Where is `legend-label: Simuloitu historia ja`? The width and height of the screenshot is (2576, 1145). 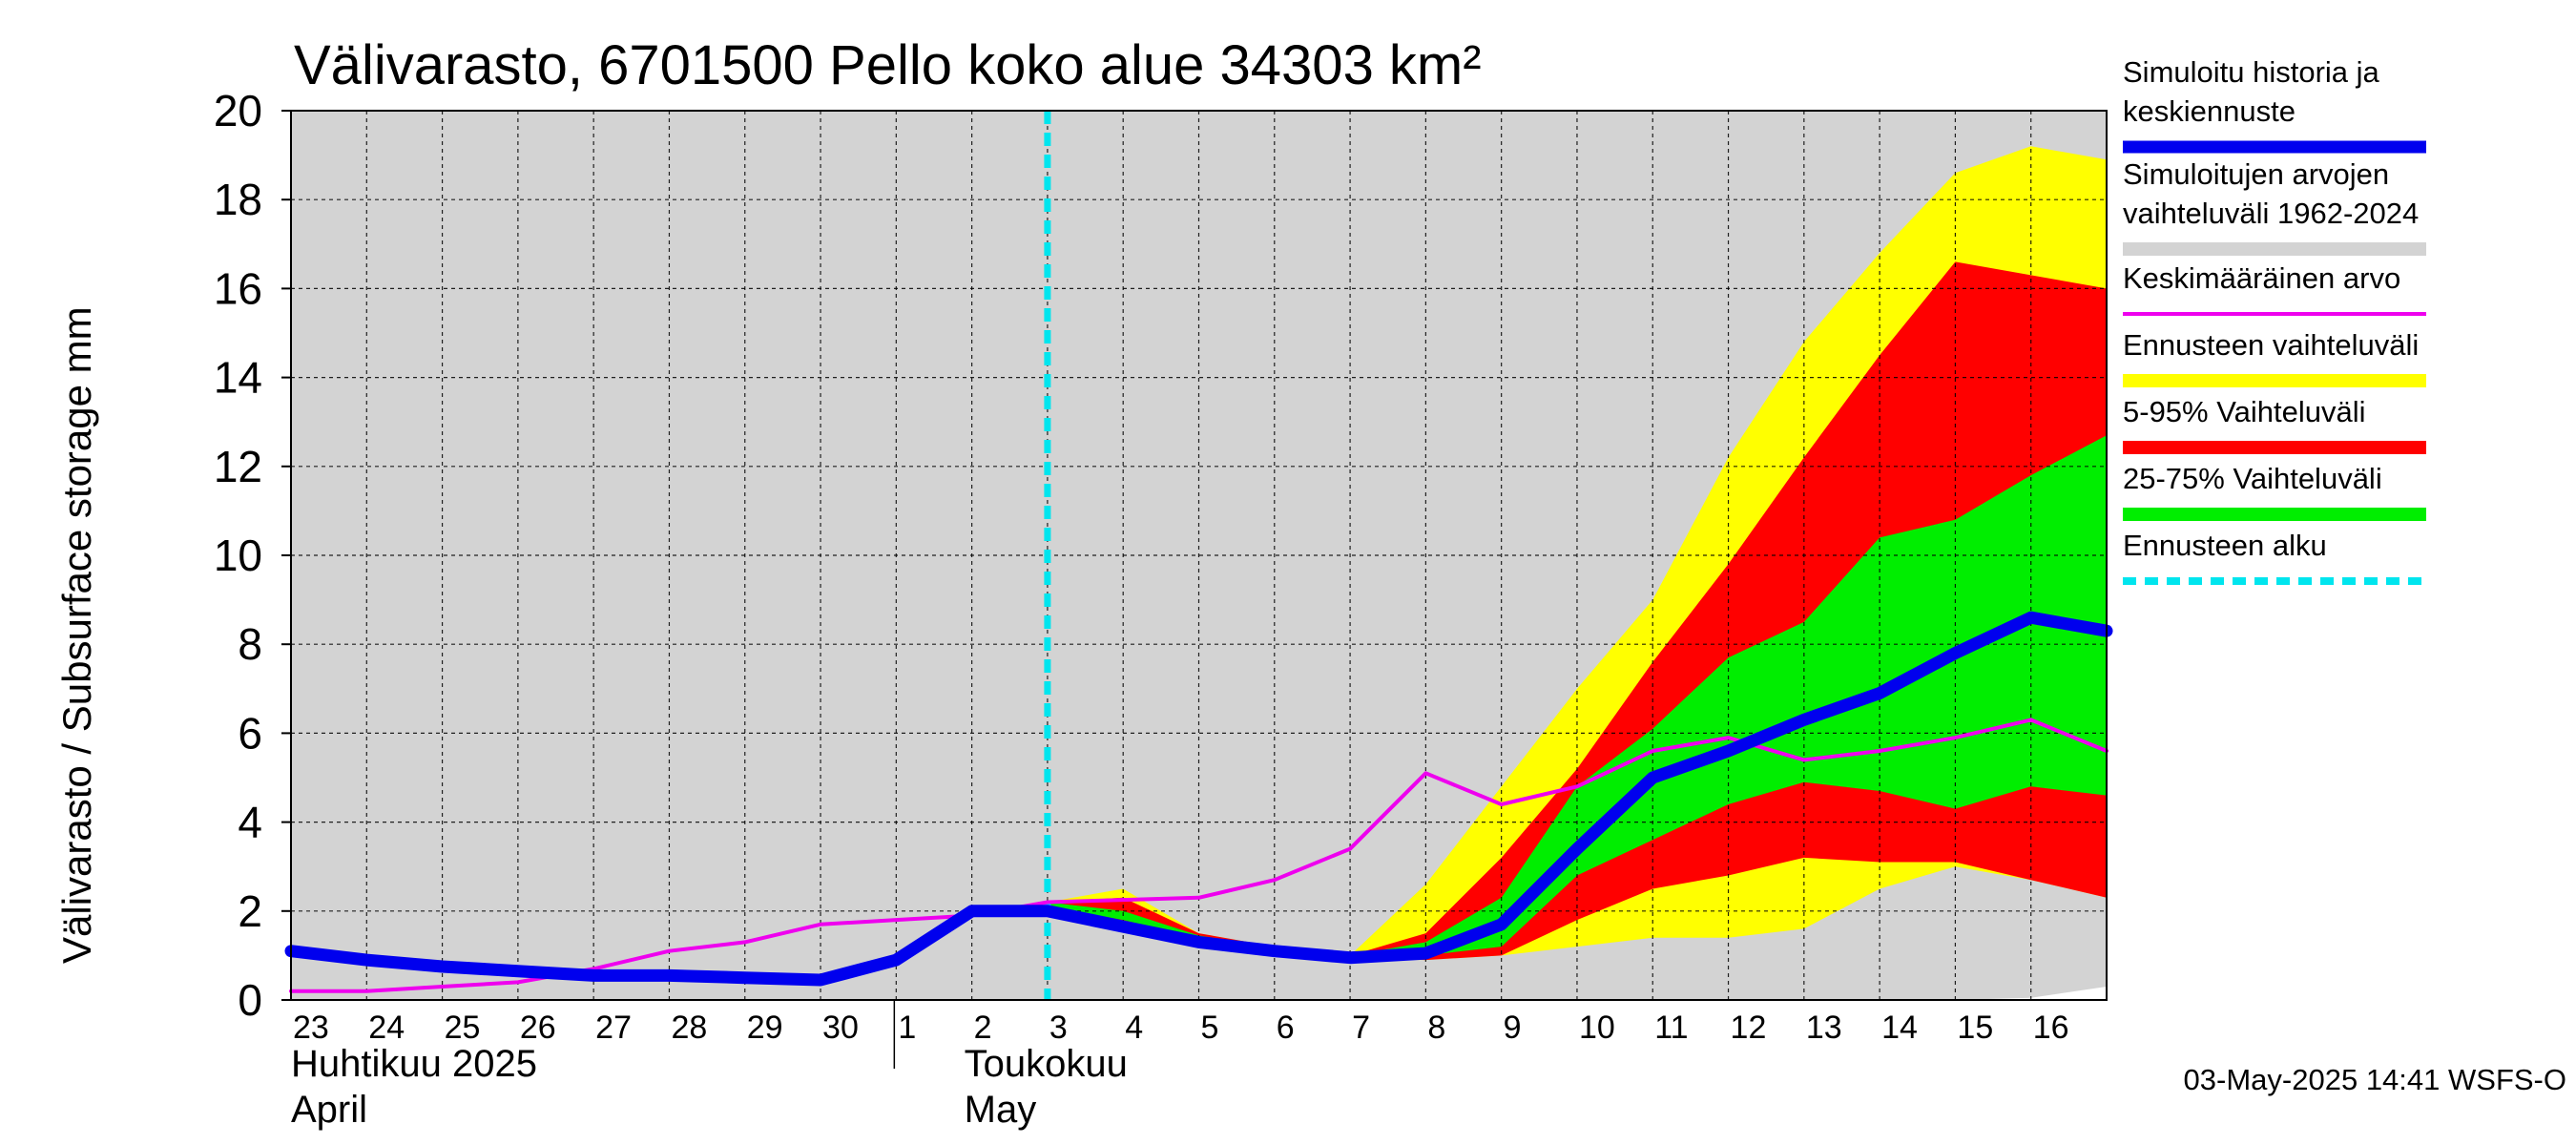 legend-label: Simuloitu historia ja is located at coordinates (2251, 72).